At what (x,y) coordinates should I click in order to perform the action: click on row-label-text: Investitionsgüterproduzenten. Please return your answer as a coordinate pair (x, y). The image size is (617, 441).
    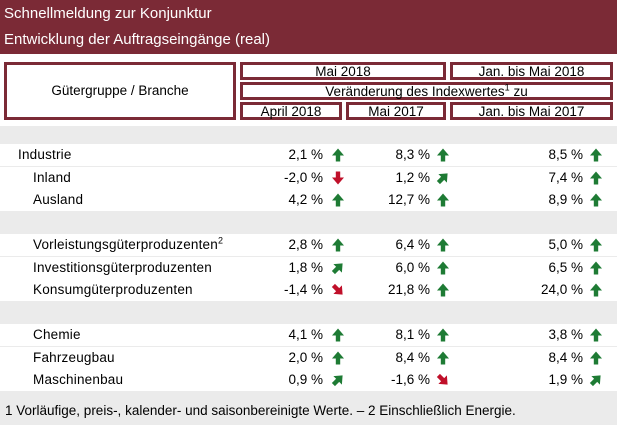
    Looking at the image, I should click on (122, 267).